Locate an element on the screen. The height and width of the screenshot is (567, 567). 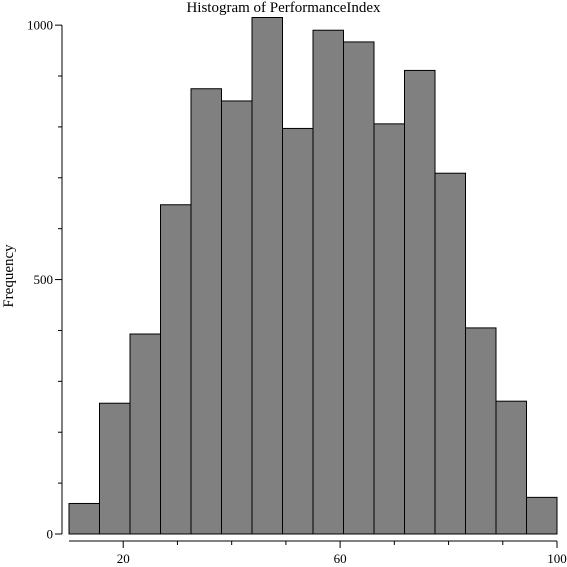
y-axis-label: Frequency is located at coordinates (9, 276).